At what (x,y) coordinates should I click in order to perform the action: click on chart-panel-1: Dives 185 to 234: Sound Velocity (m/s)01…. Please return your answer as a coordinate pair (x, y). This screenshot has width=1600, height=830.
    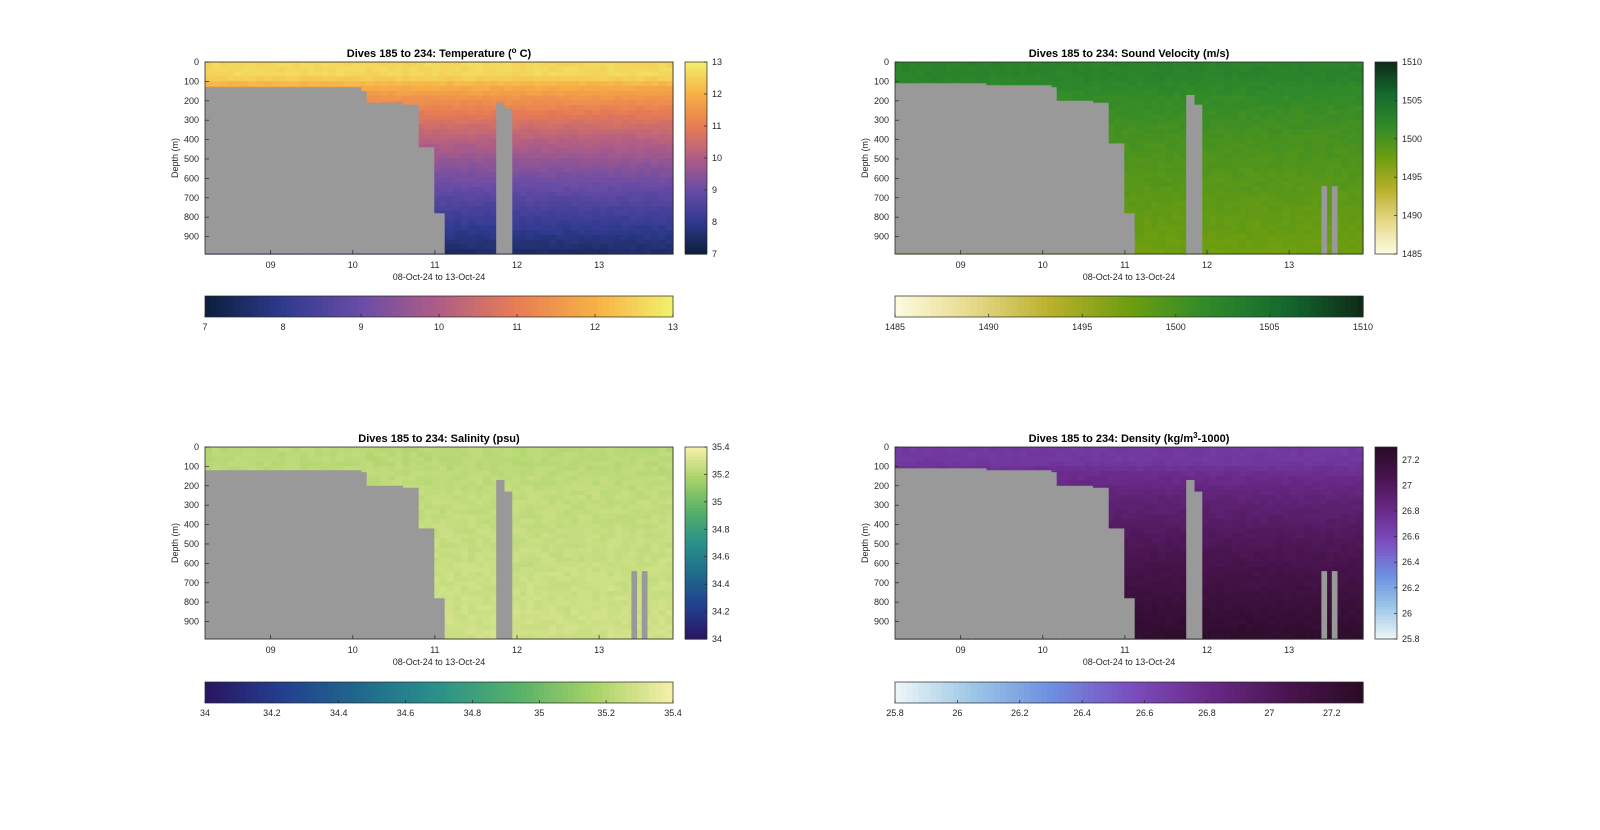
    Looking at the image, I should click on (1141, 190).